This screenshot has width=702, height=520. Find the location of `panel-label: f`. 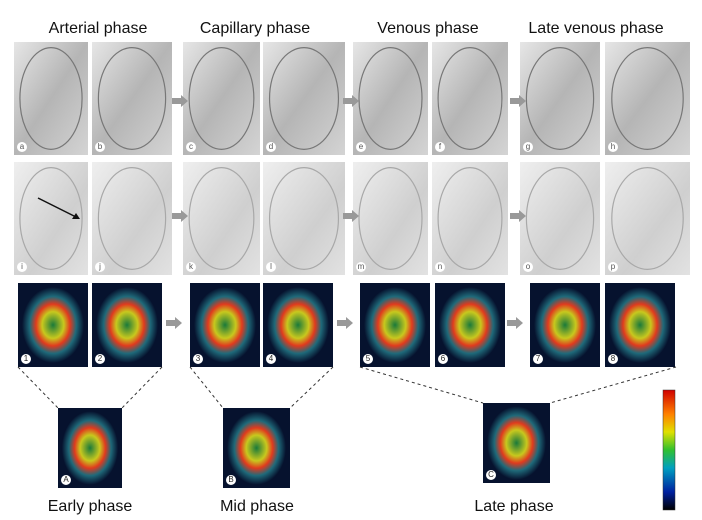

panel-label: f is located at coordinates (440, 146).